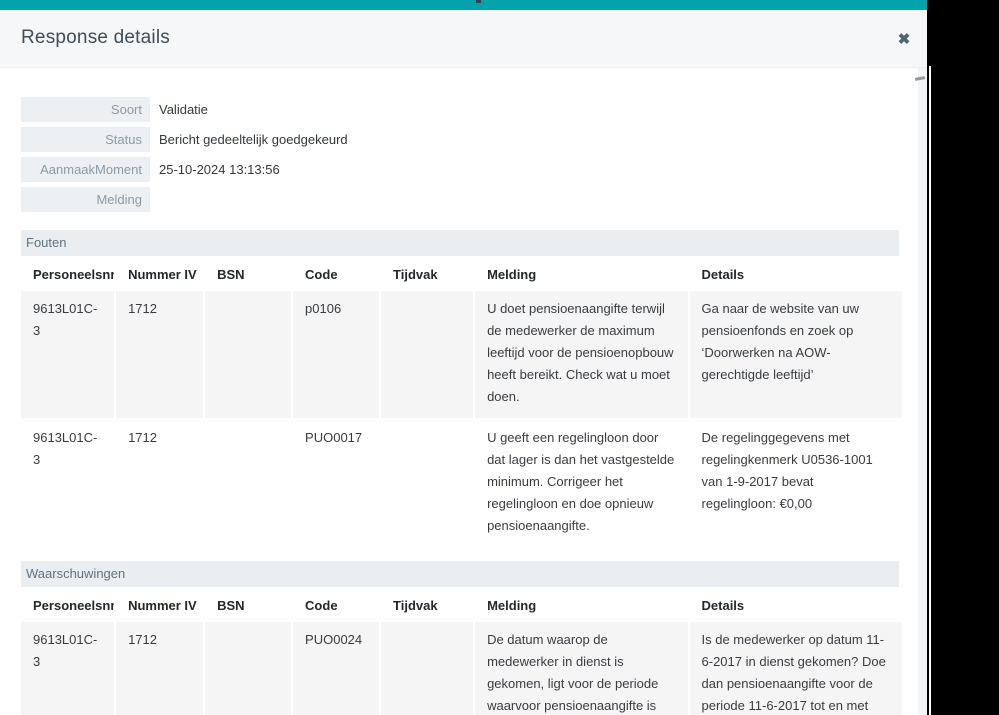 This screenshot has width=999, height=715. Describe the element at coordinates (922, 391) in the screenshot. I see `scrollbar-track` at that location.